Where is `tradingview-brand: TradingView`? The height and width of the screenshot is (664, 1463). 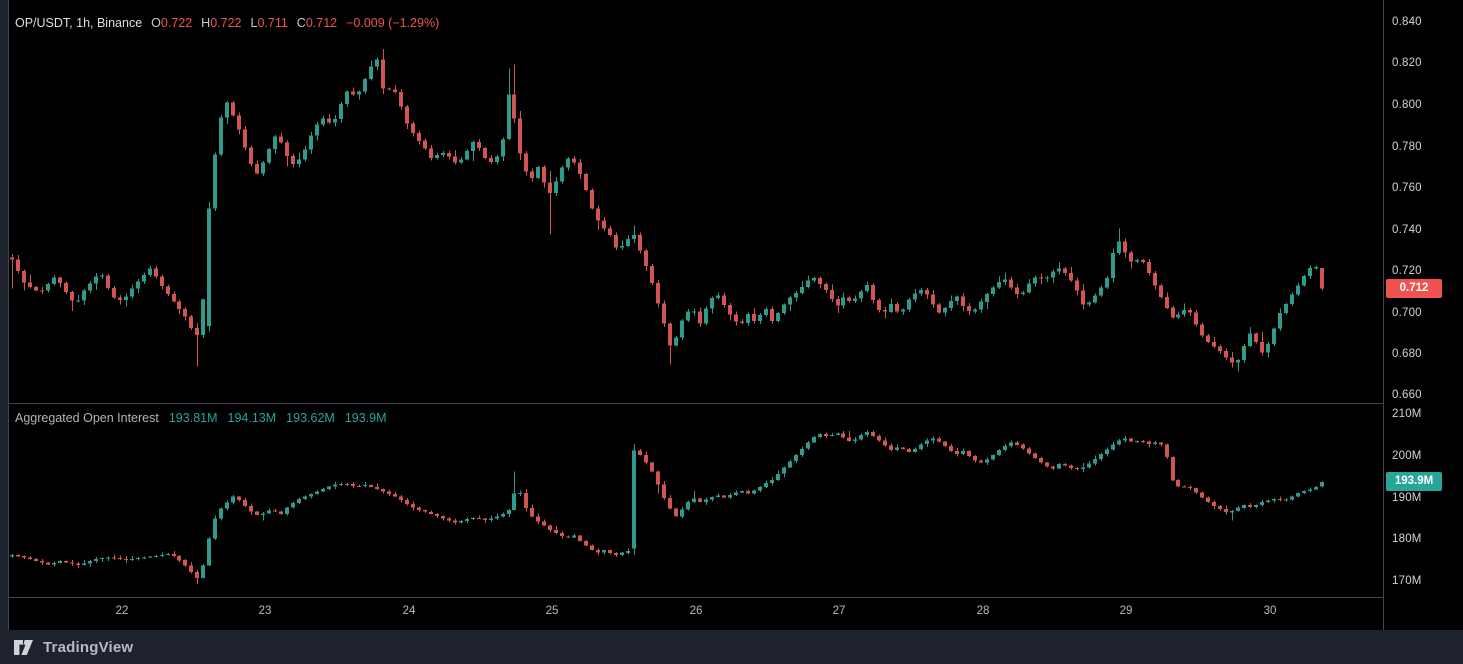 tradingview-brand: TradingView is located at coordinates (88, 647).